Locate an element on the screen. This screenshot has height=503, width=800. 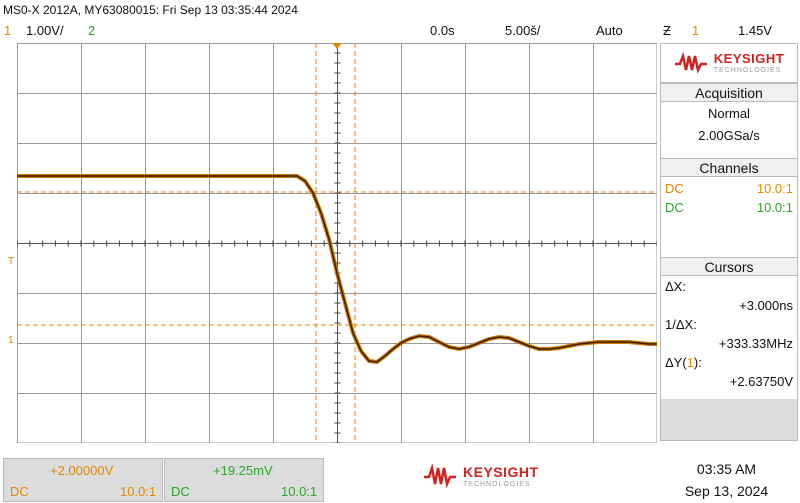
sample-rate: 2.00GSa/s is located at coordinates (729, 135).